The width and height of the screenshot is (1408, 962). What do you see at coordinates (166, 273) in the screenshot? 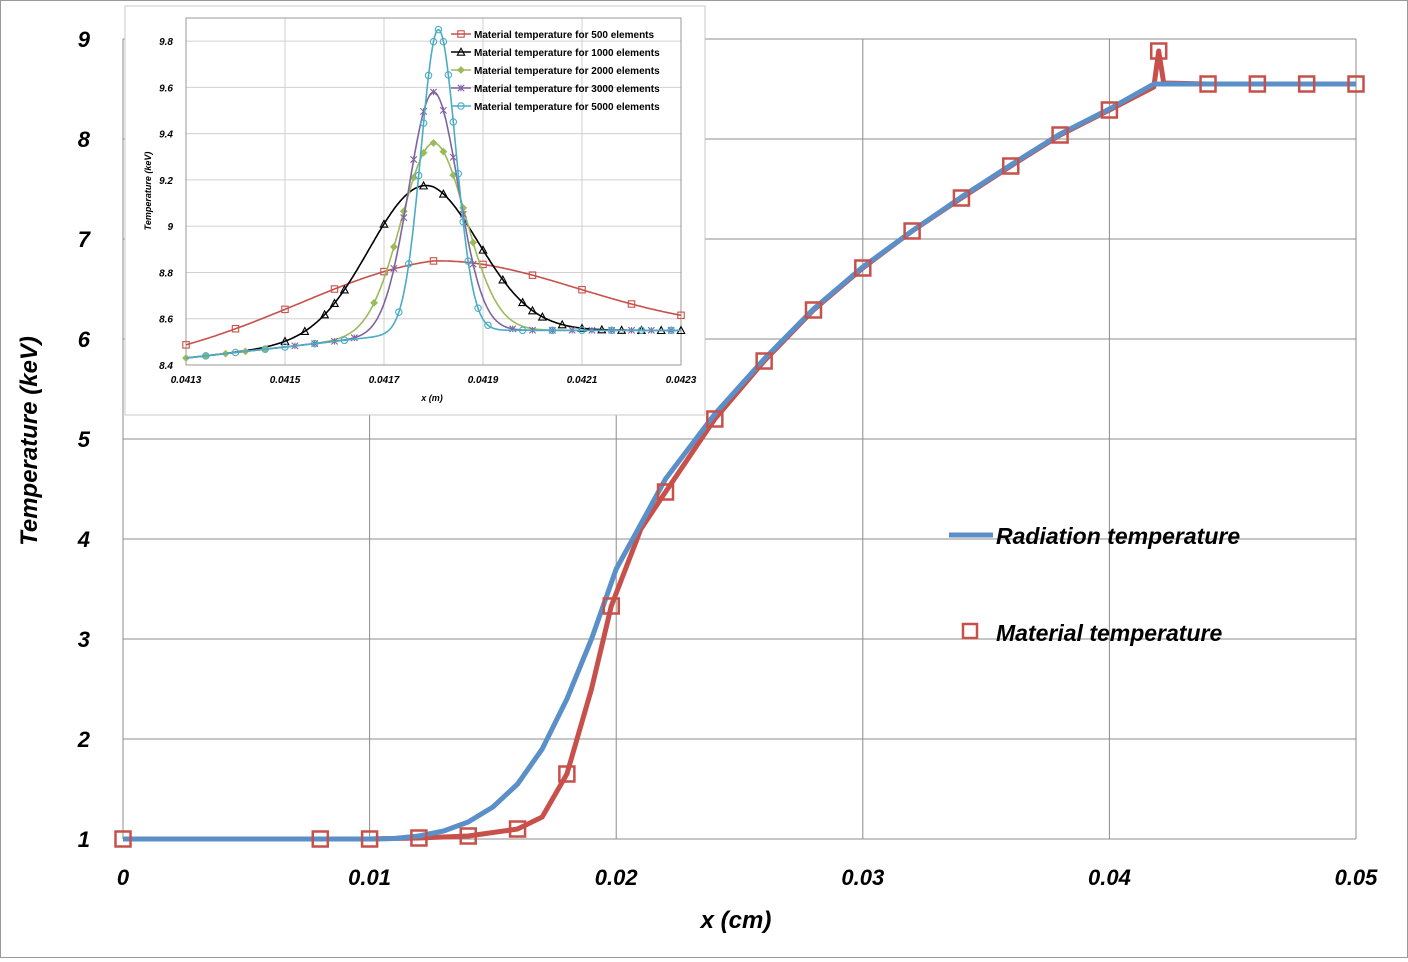
I see `inset-y-tick-label: 8.8` at bounding box center [166, 273].